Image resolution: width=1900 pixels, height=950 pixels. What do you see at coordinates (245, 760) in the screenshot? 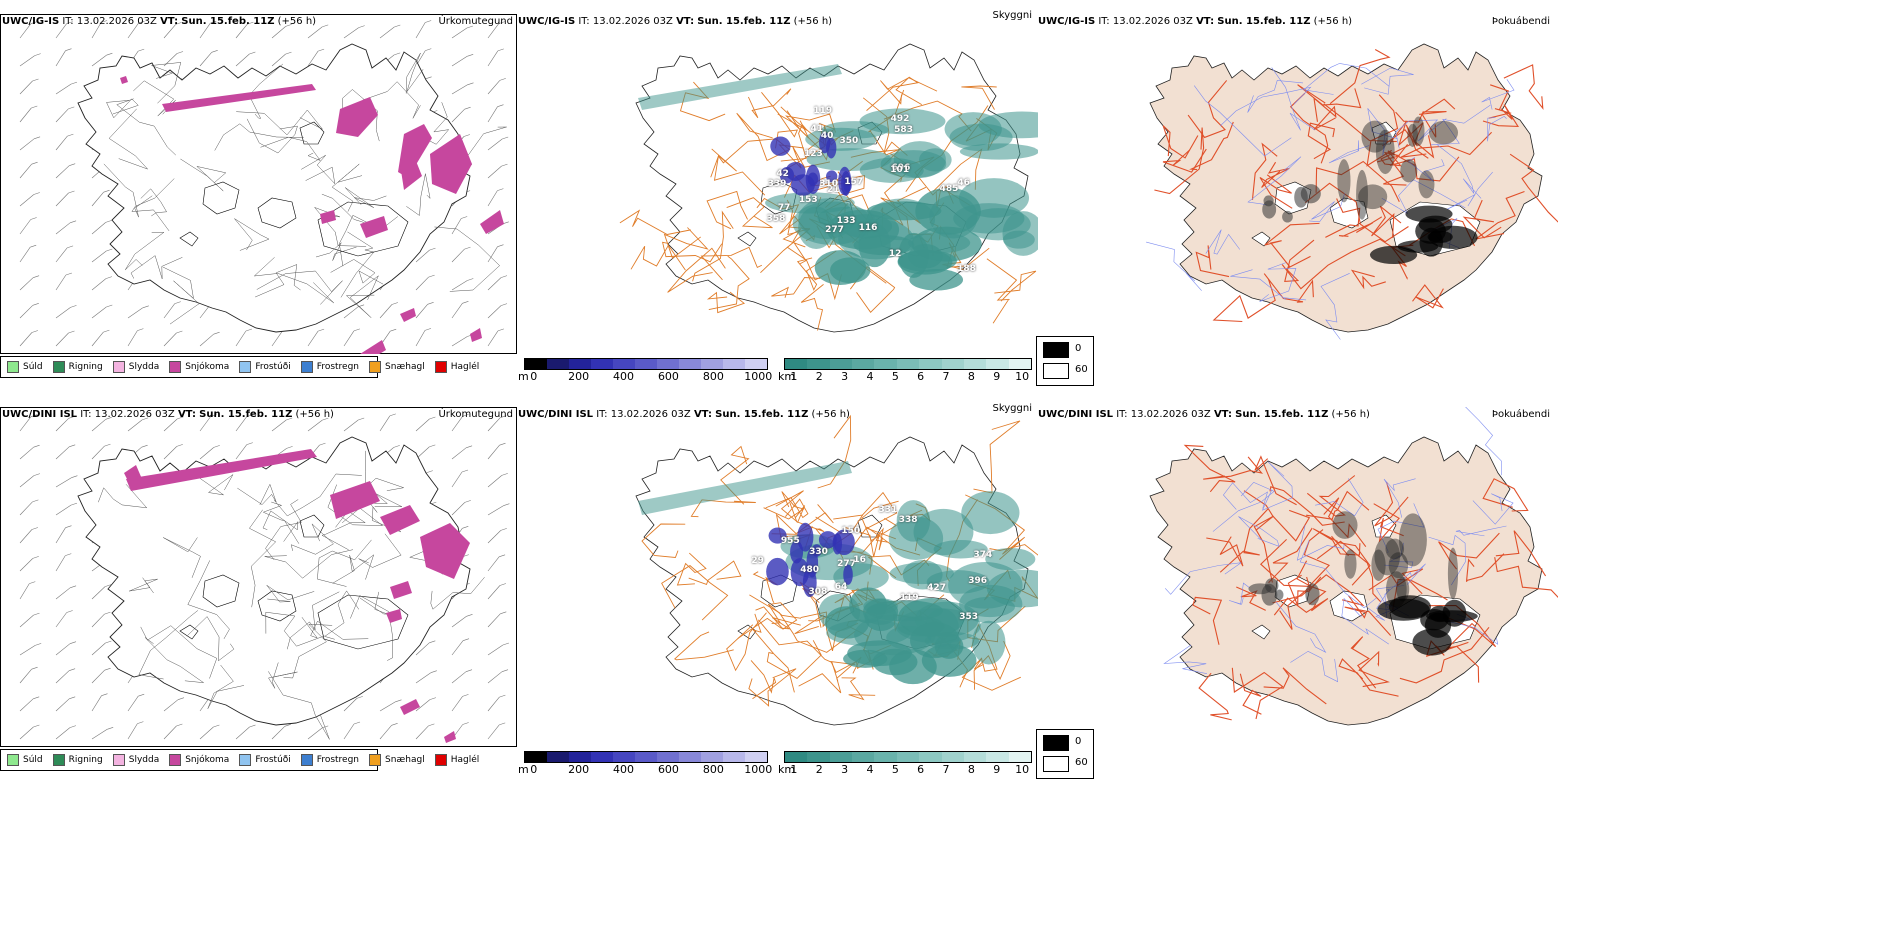
I see `legend-swatch` at bounding box center [245, 760].